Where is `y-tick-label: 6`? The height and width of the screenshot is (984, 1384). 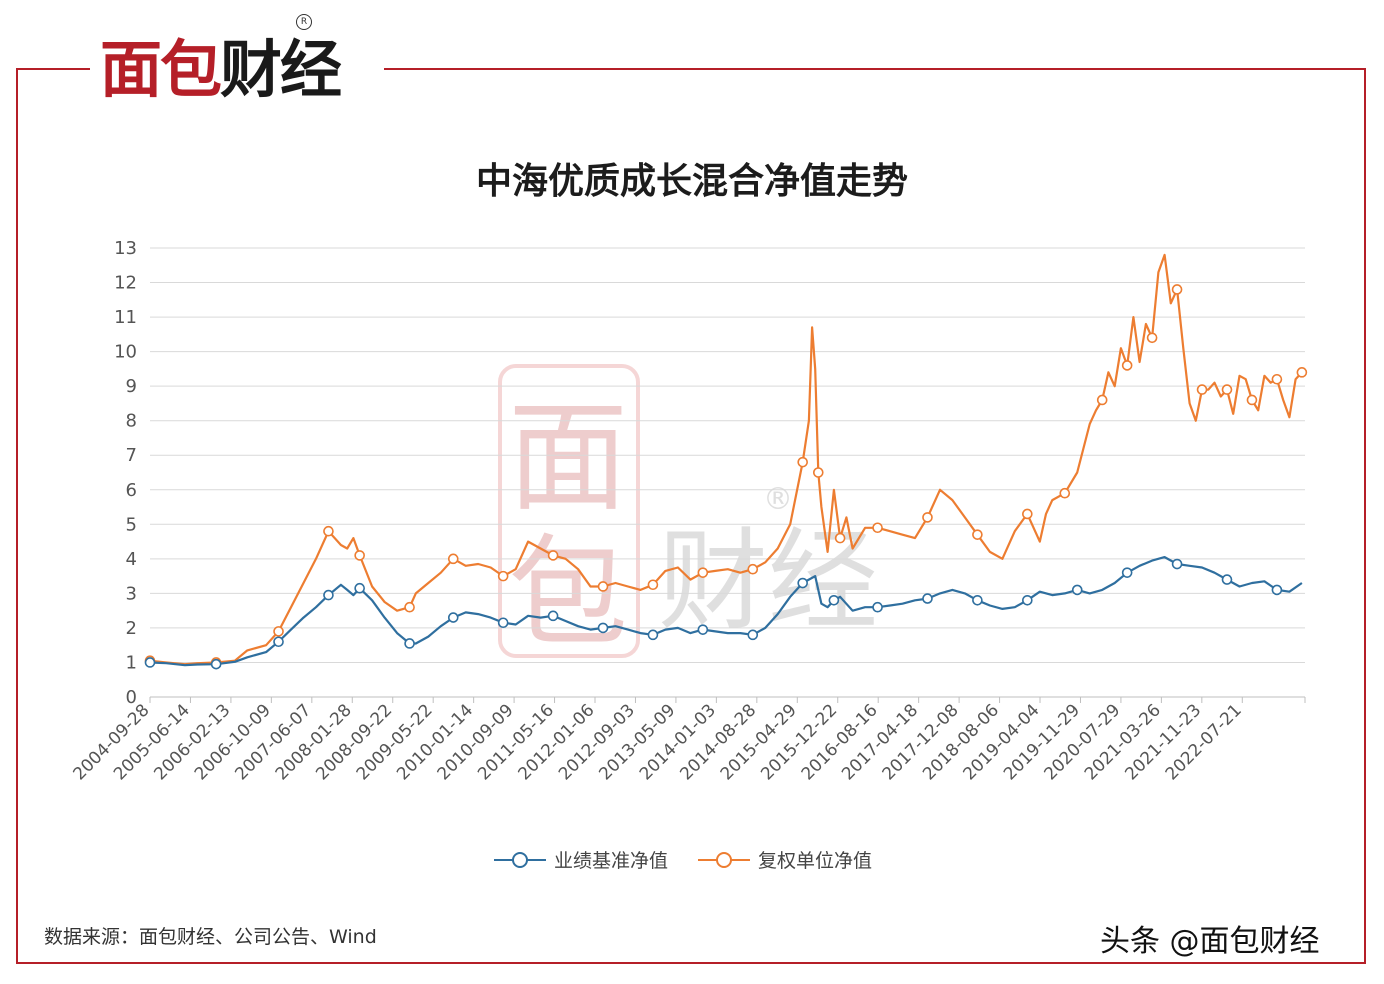 y-tick-label: 6 is located at coordinates (131, 490).